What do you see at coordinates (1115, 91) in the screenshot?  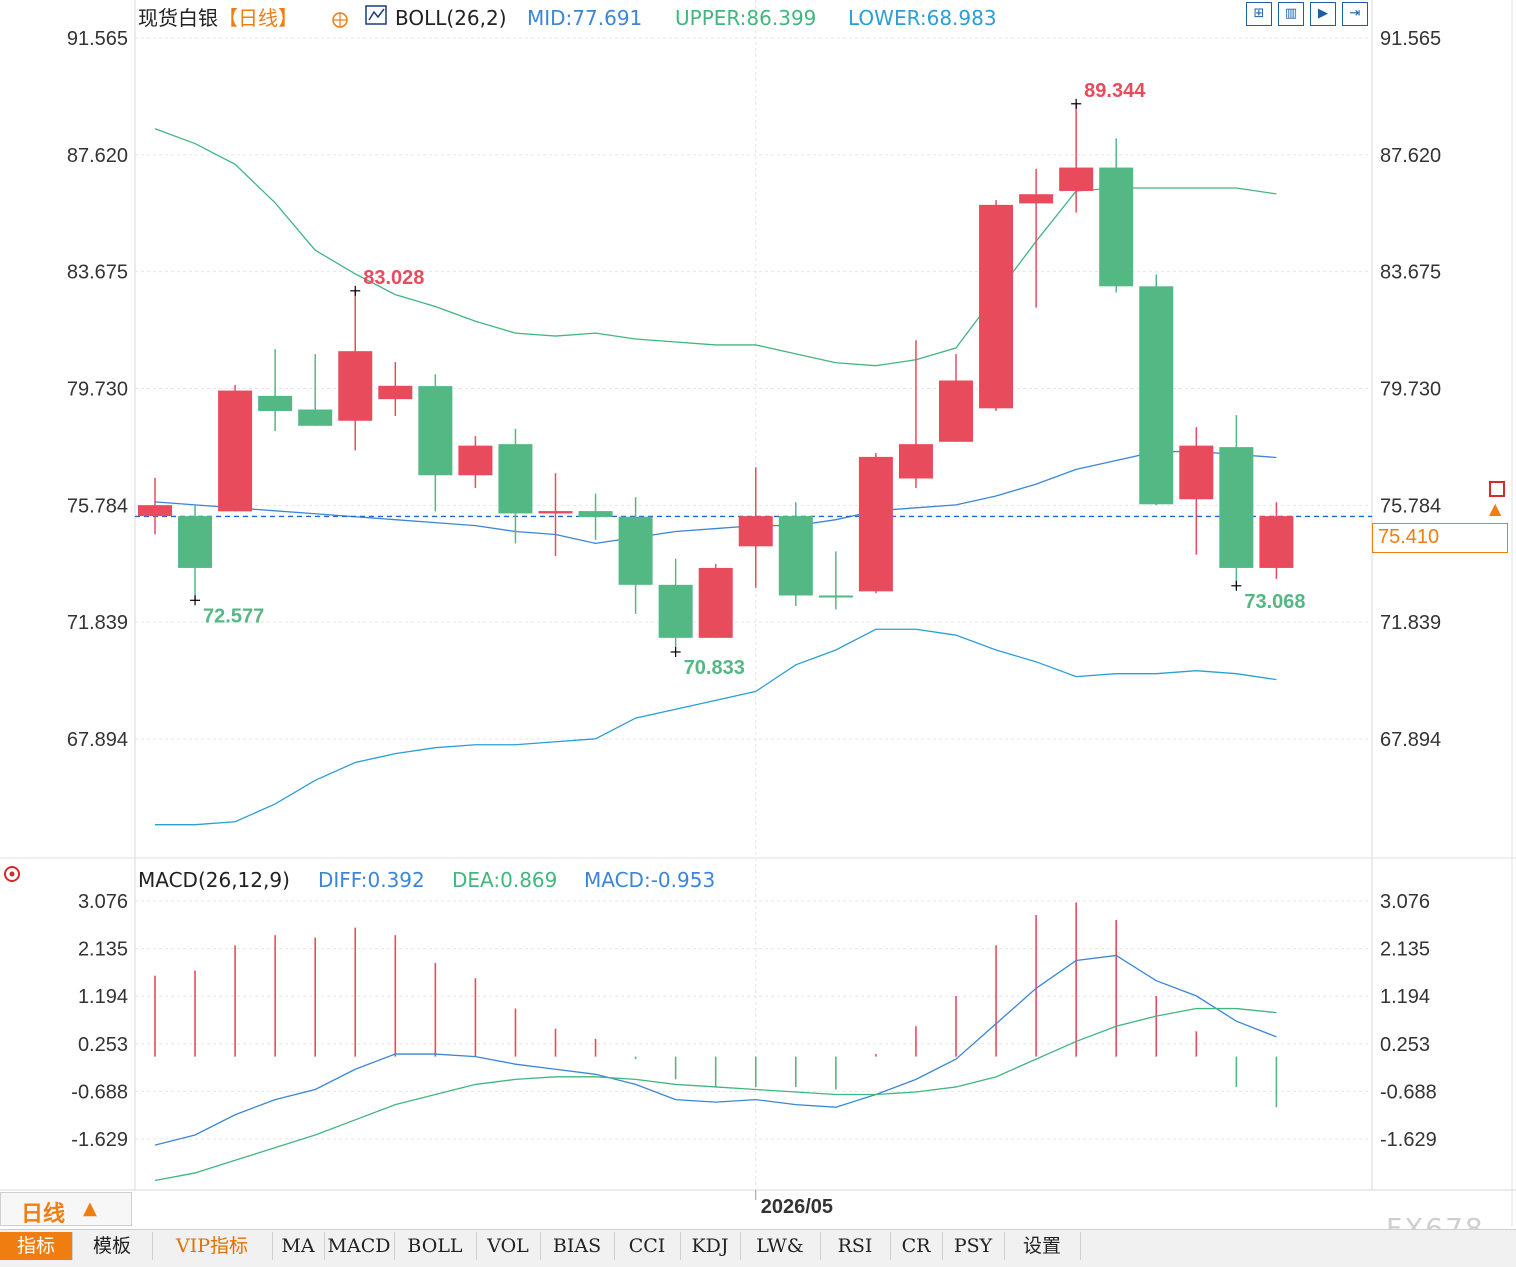 I see `extreme-label: 89.344` at bounding box center [1115, 91].